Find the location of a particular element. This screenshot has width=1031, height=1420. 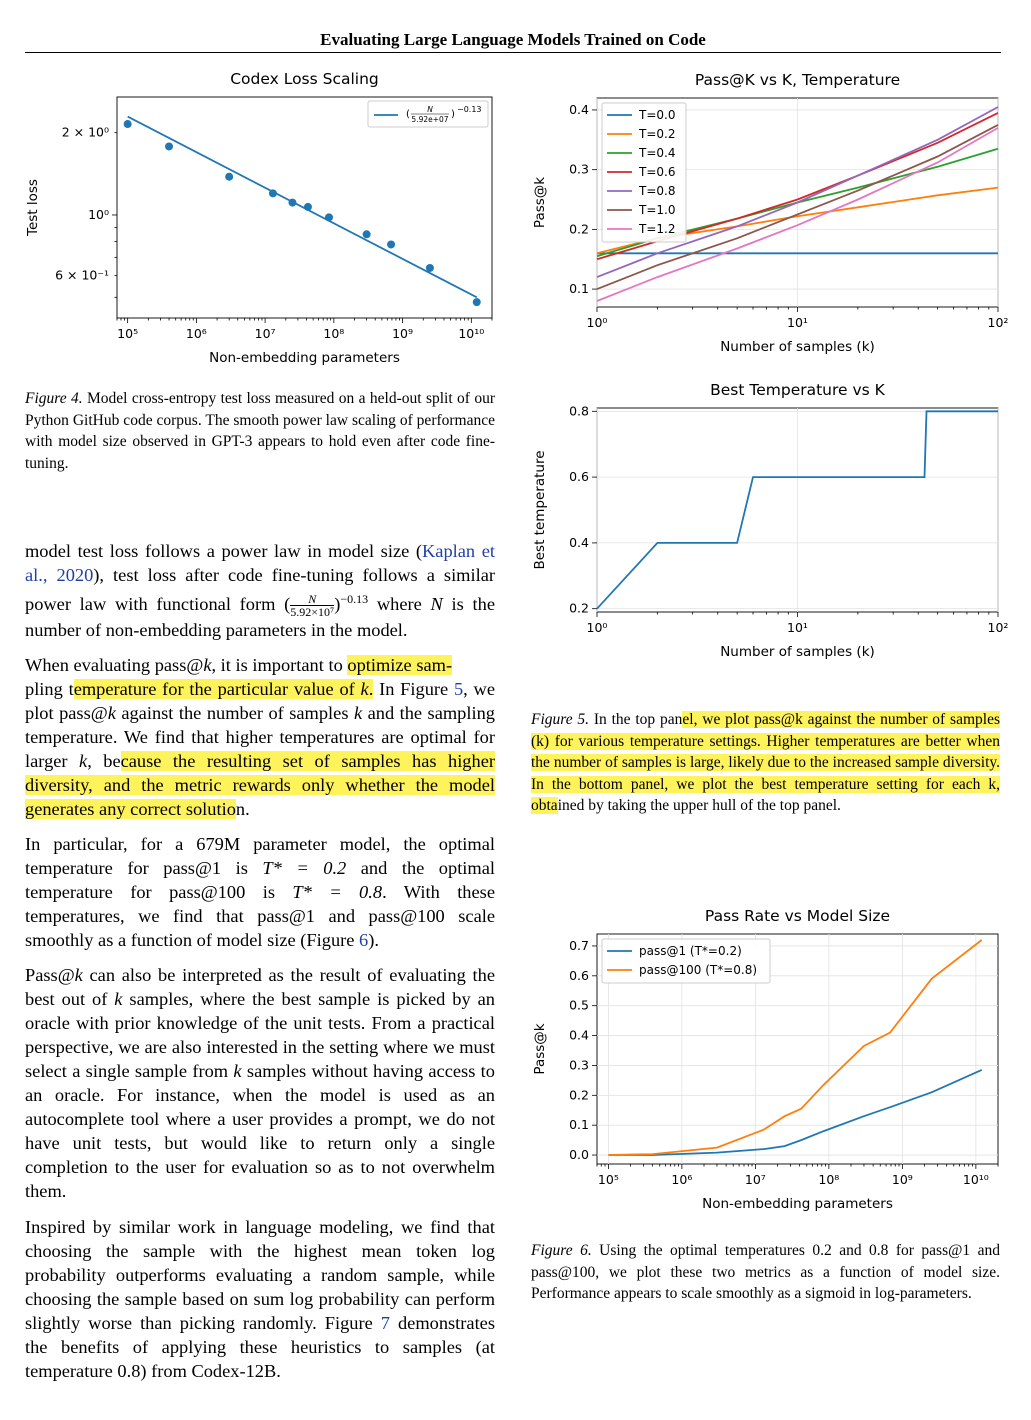

legend-label: T=0.4 is located at coordinates (656, 153).